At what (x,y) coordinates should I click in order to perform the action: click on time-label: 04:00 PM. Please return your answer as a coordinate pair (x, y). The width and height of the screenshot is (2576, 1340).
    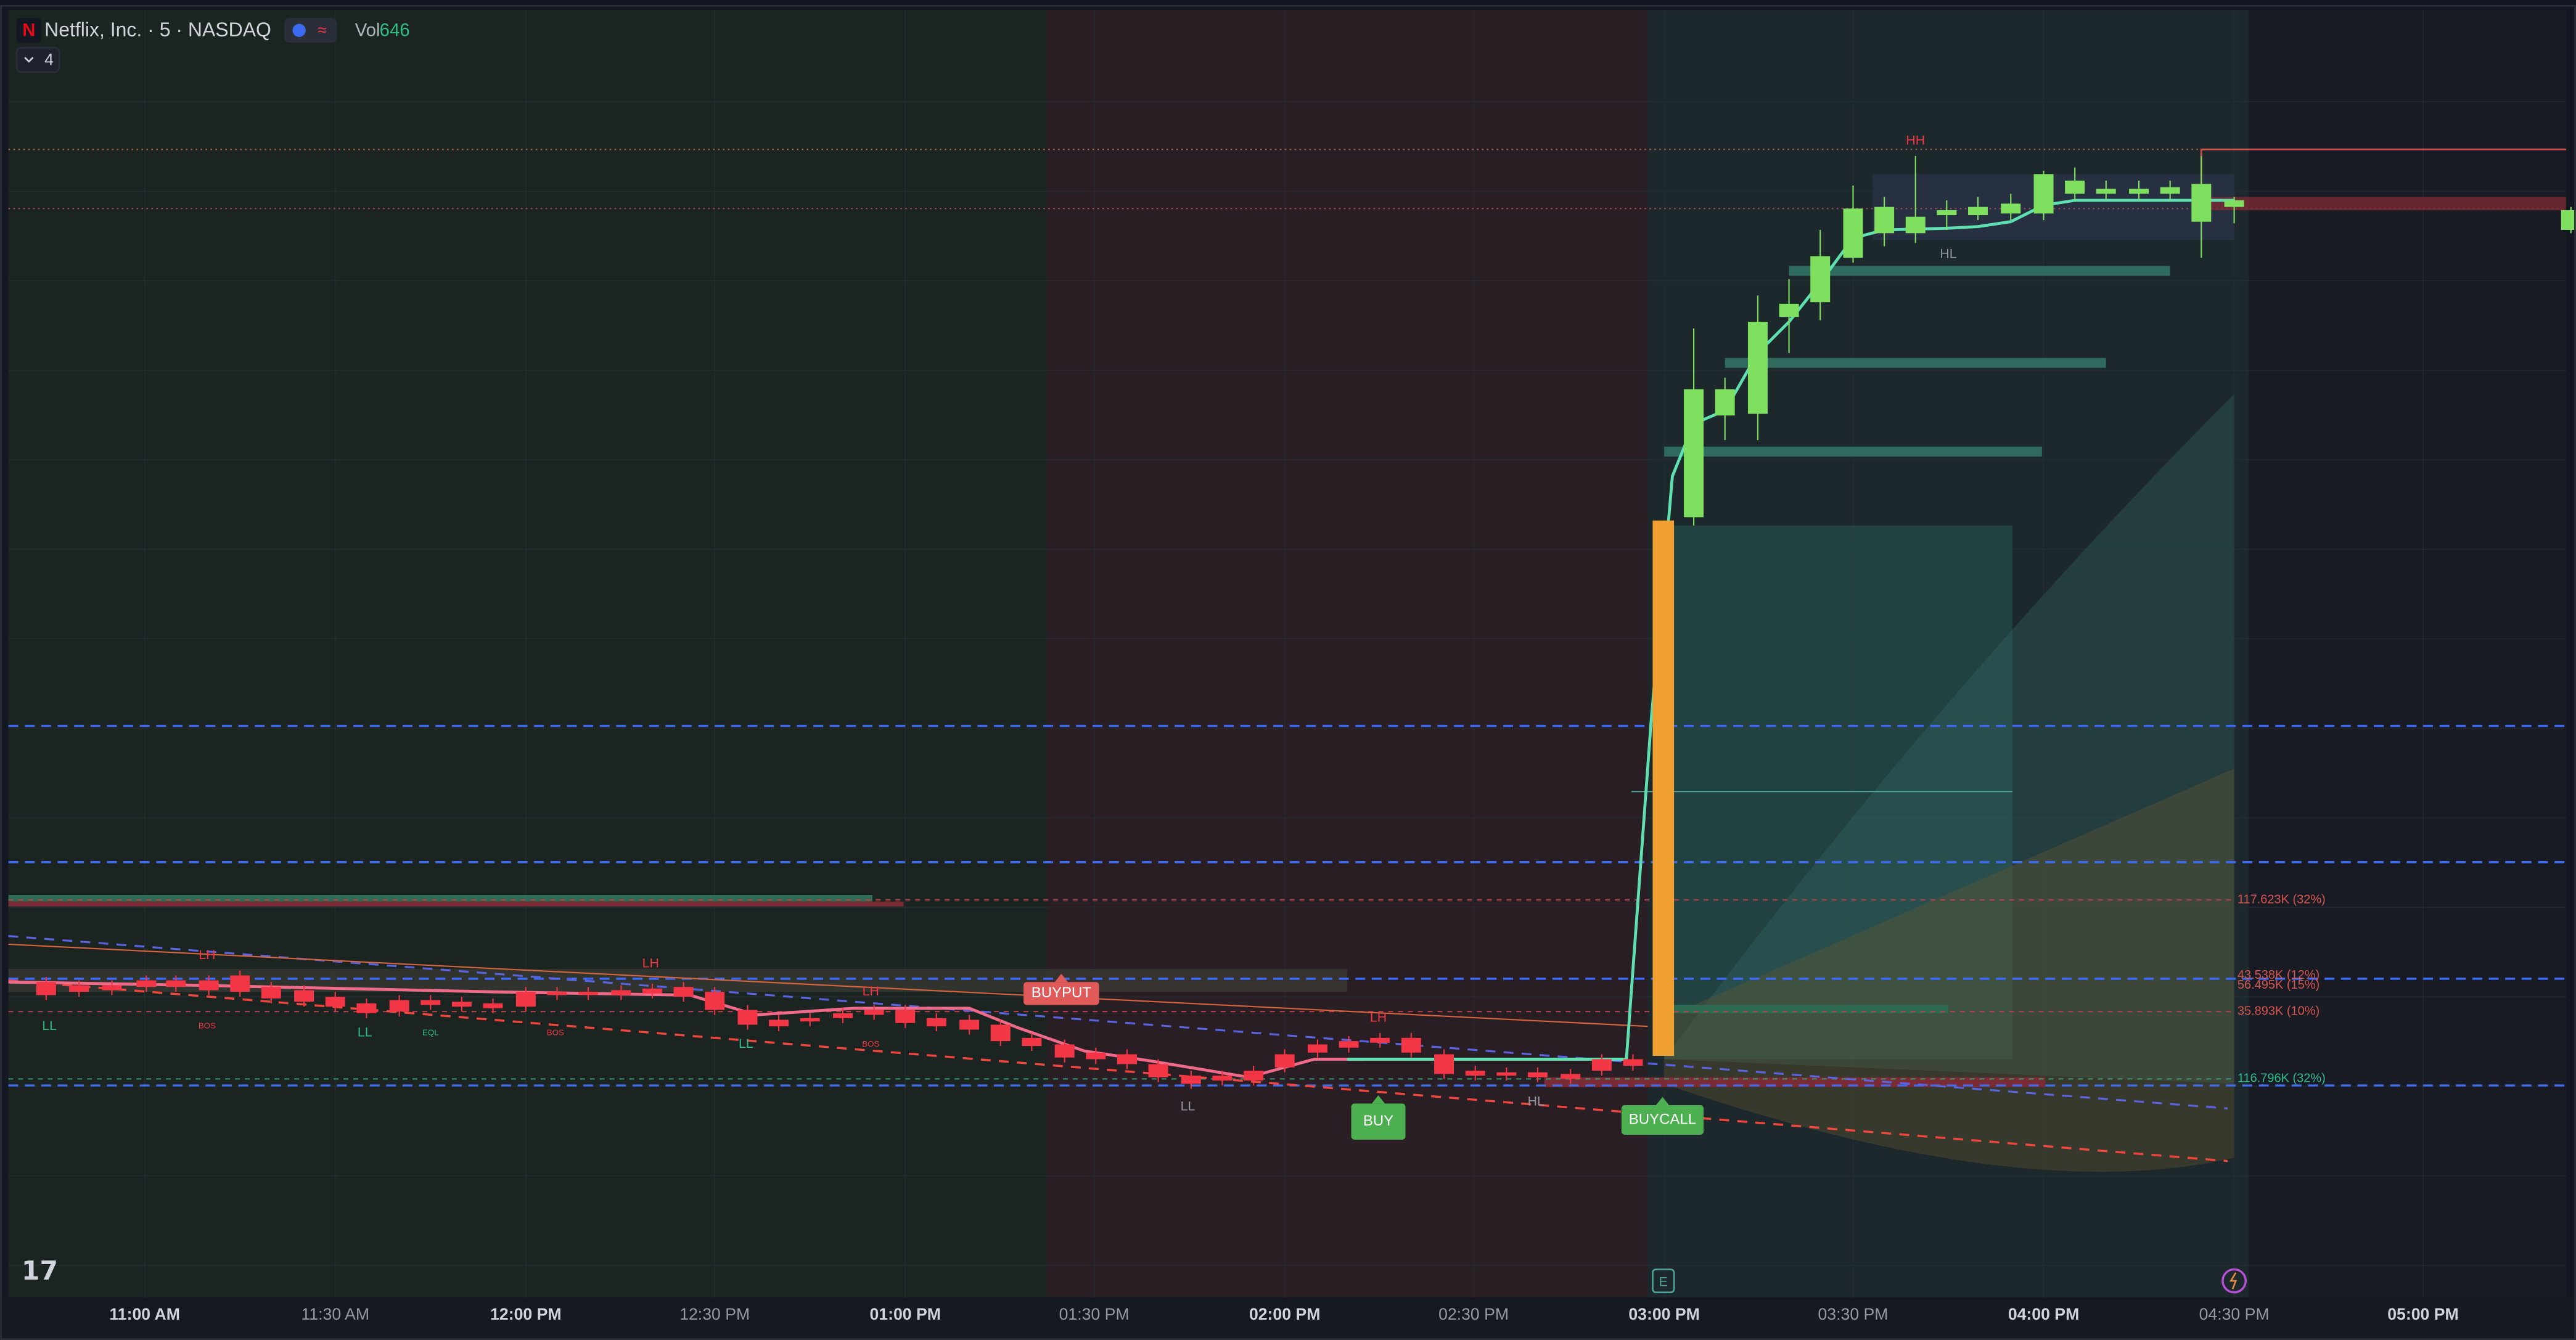
    Looking at the image, I should click on (2044, 1314).